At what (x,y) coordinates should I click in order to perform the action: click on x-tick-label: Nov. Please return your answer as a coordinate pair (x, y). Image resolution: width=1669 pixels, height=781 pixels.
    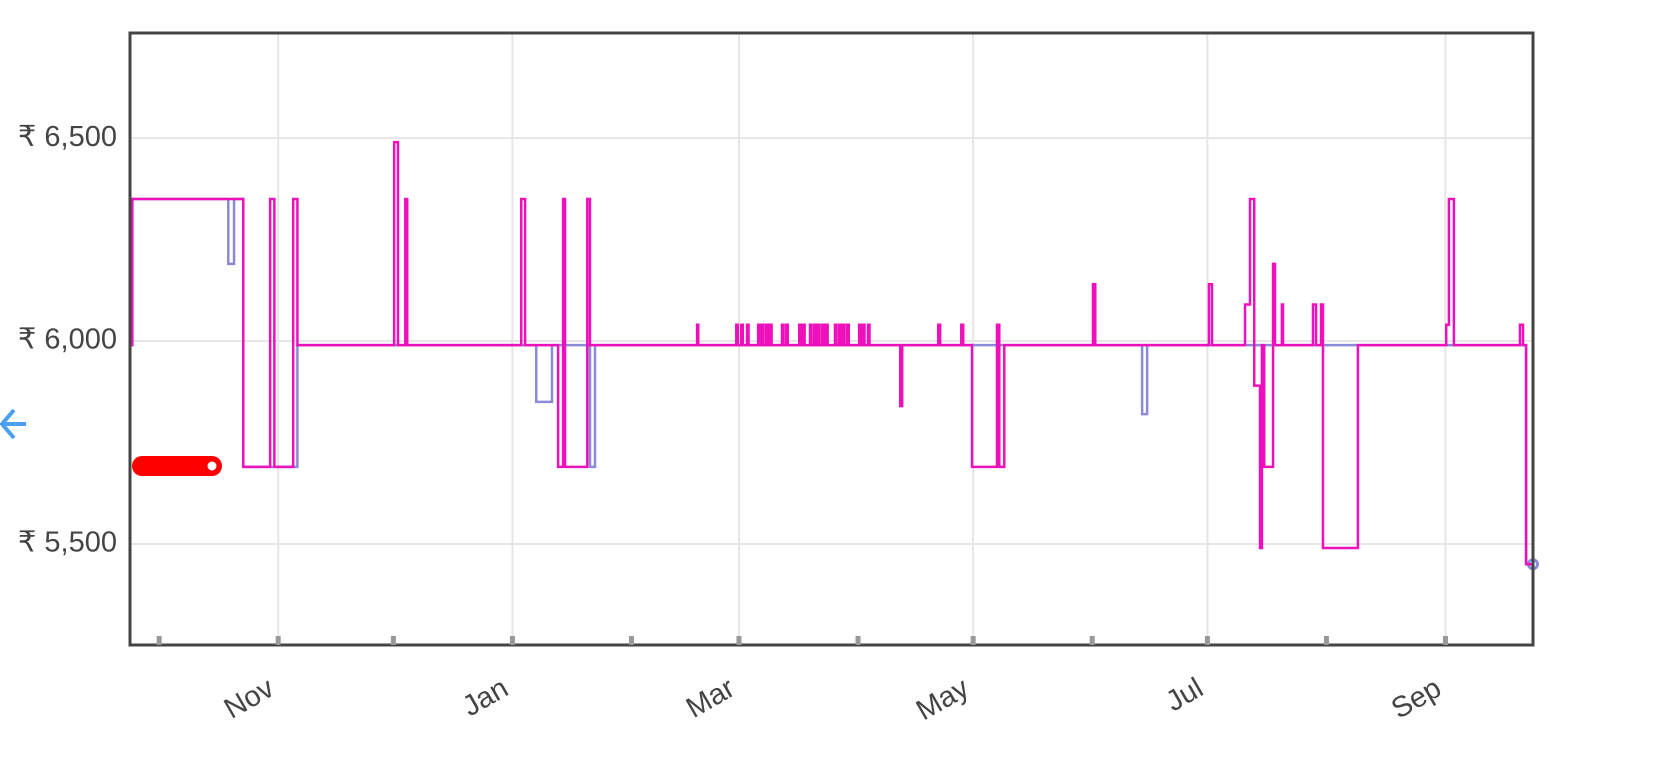
    Looking at the image, I should click on (249, 699).